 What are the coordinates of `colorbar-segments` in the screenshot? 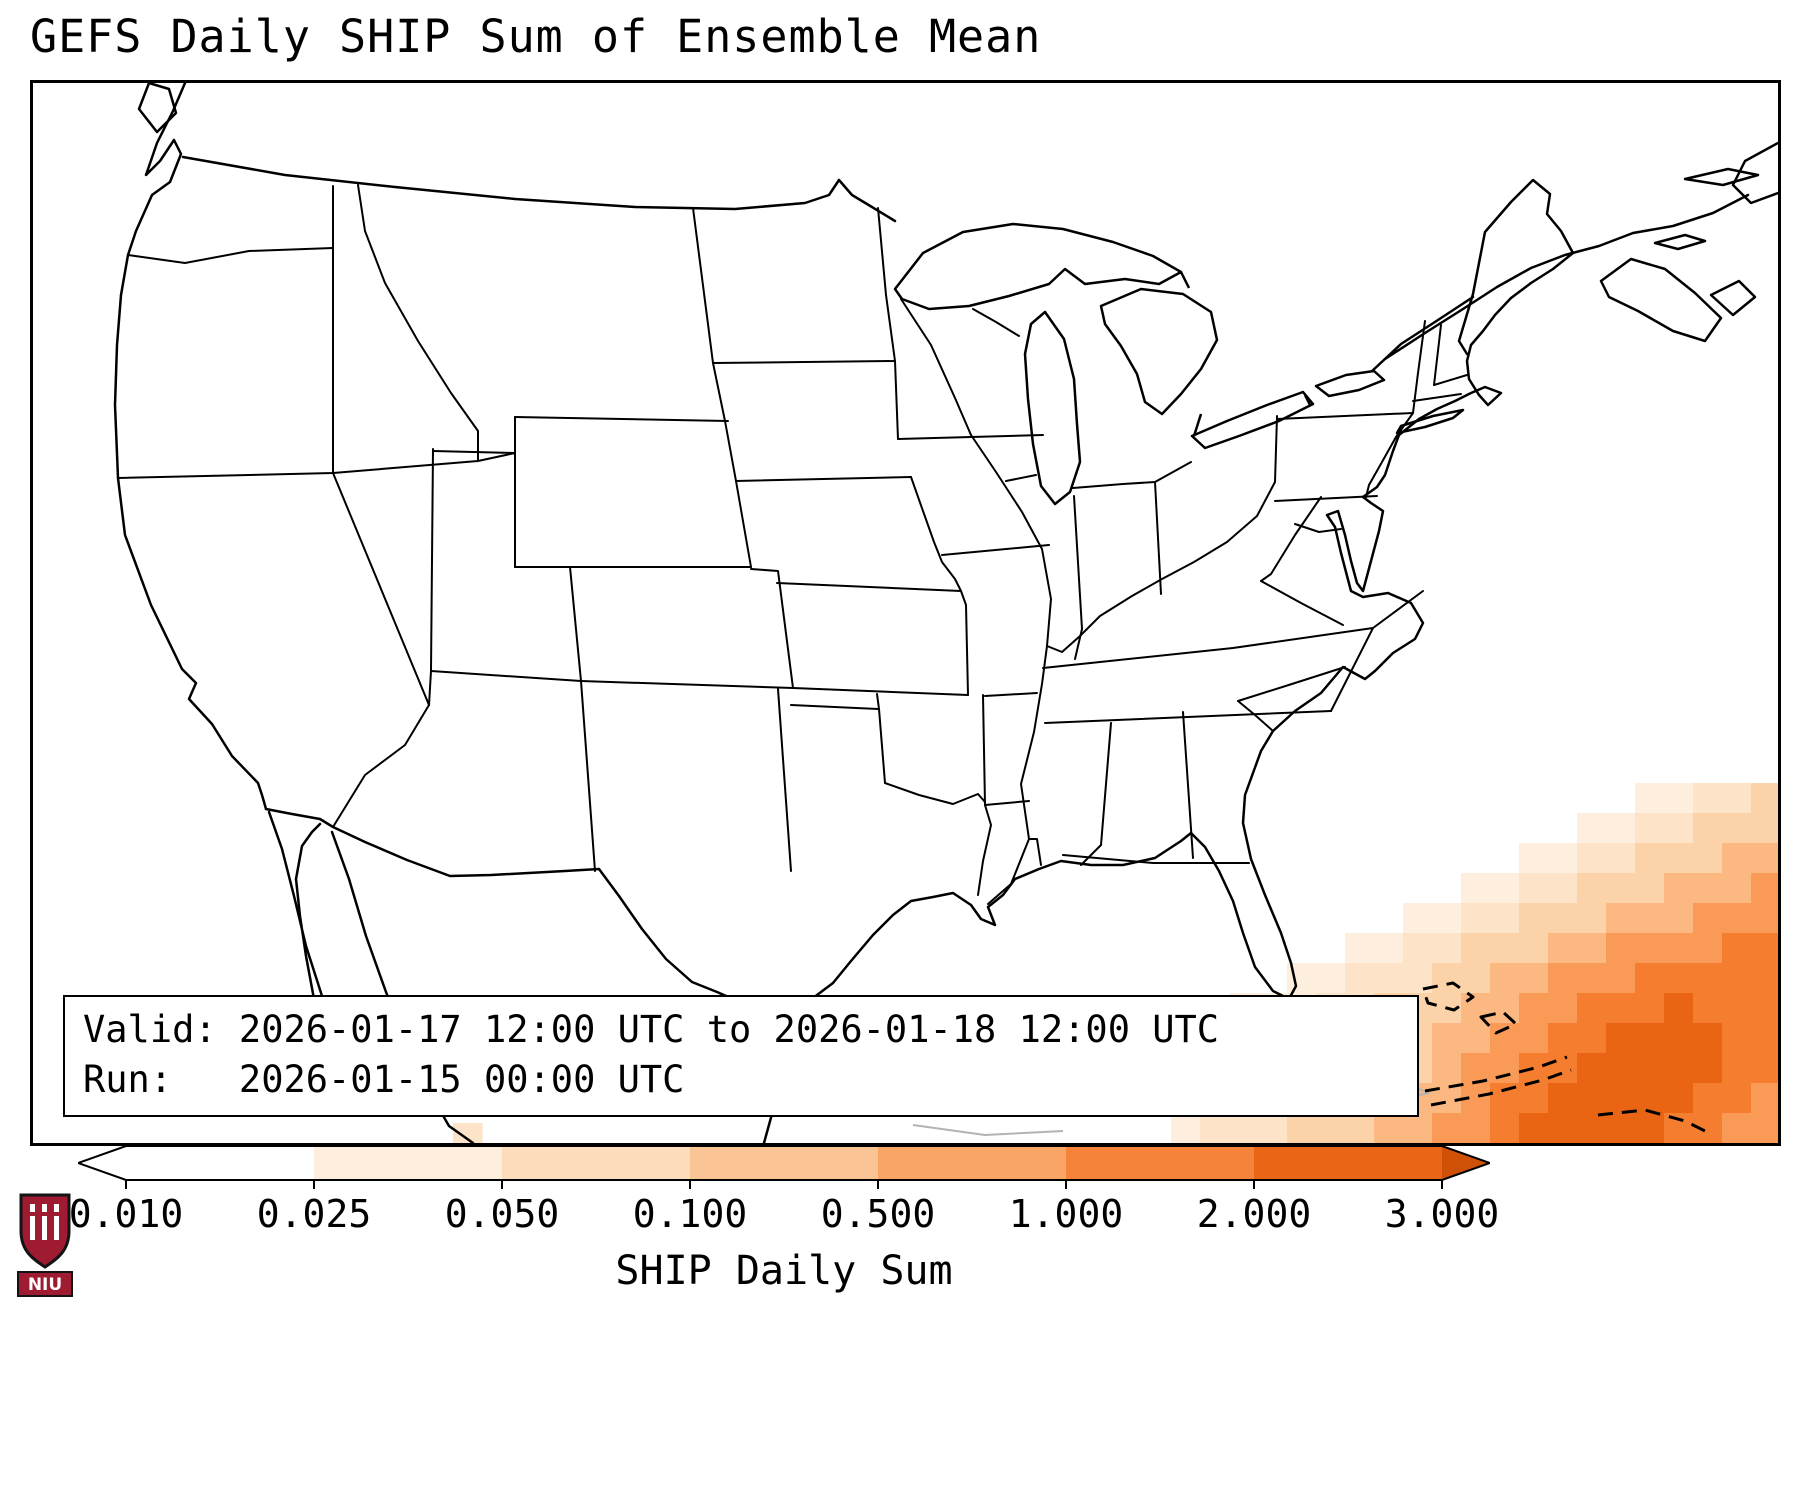 It's located at (784, 1163).